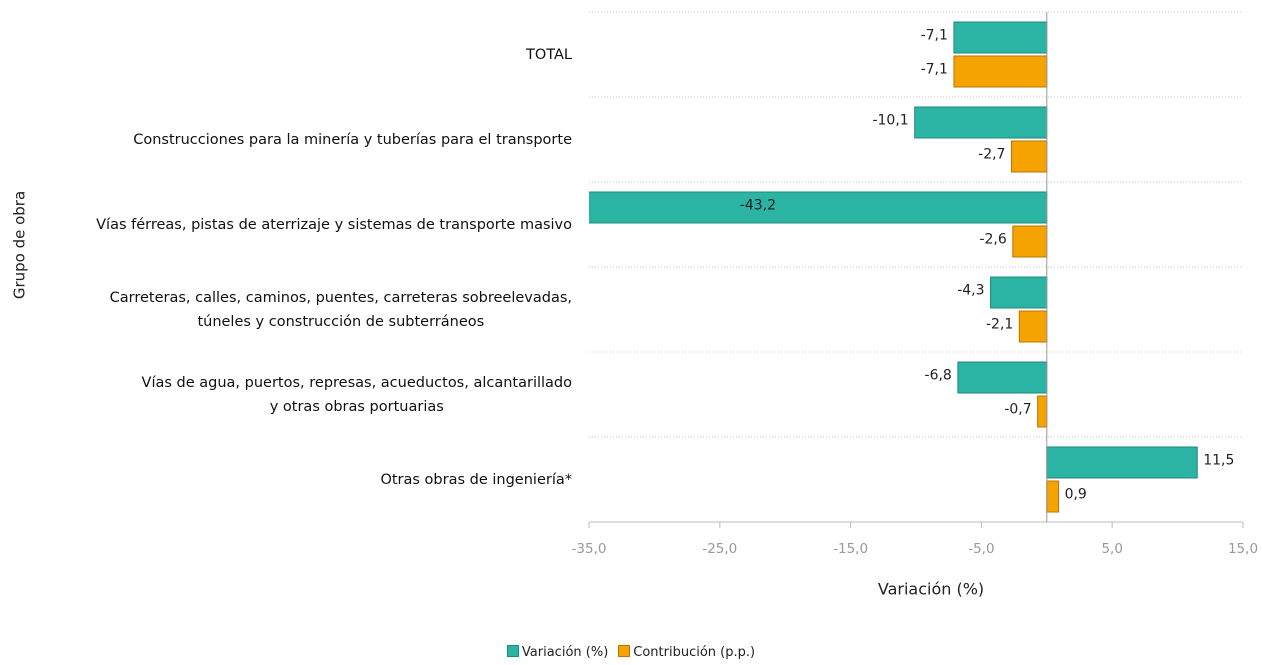  What do you see at coordinates (758, 206) in the screenshot?
I see `data-label: -43,2` at bounding box center [758, 206].